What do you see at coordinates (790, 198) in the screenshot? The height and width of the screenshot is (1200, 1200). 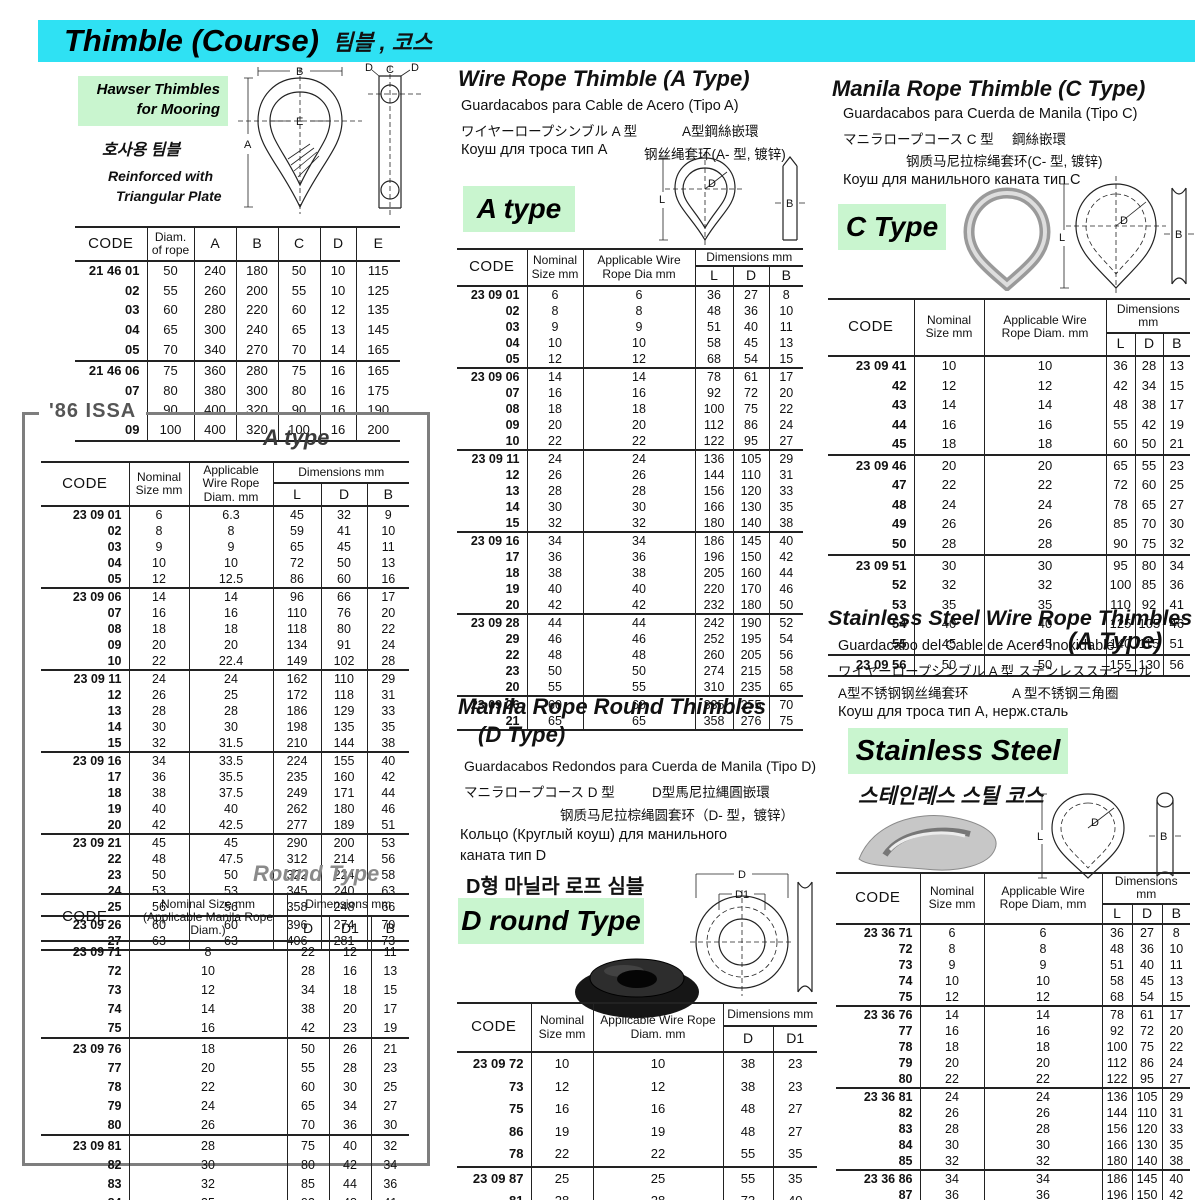 I see `side-view` at bounding box center [790, 198].